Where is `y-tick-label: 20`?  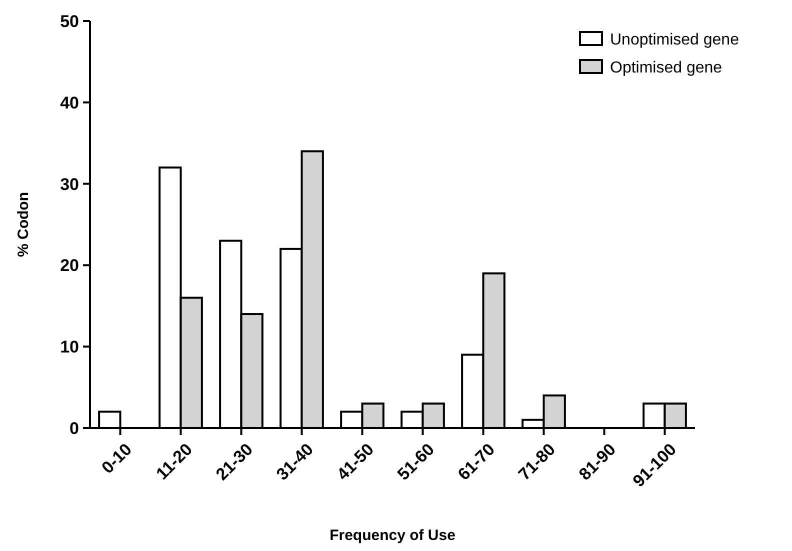
y-tick-label: 20 is located at coordinates (69, 266).